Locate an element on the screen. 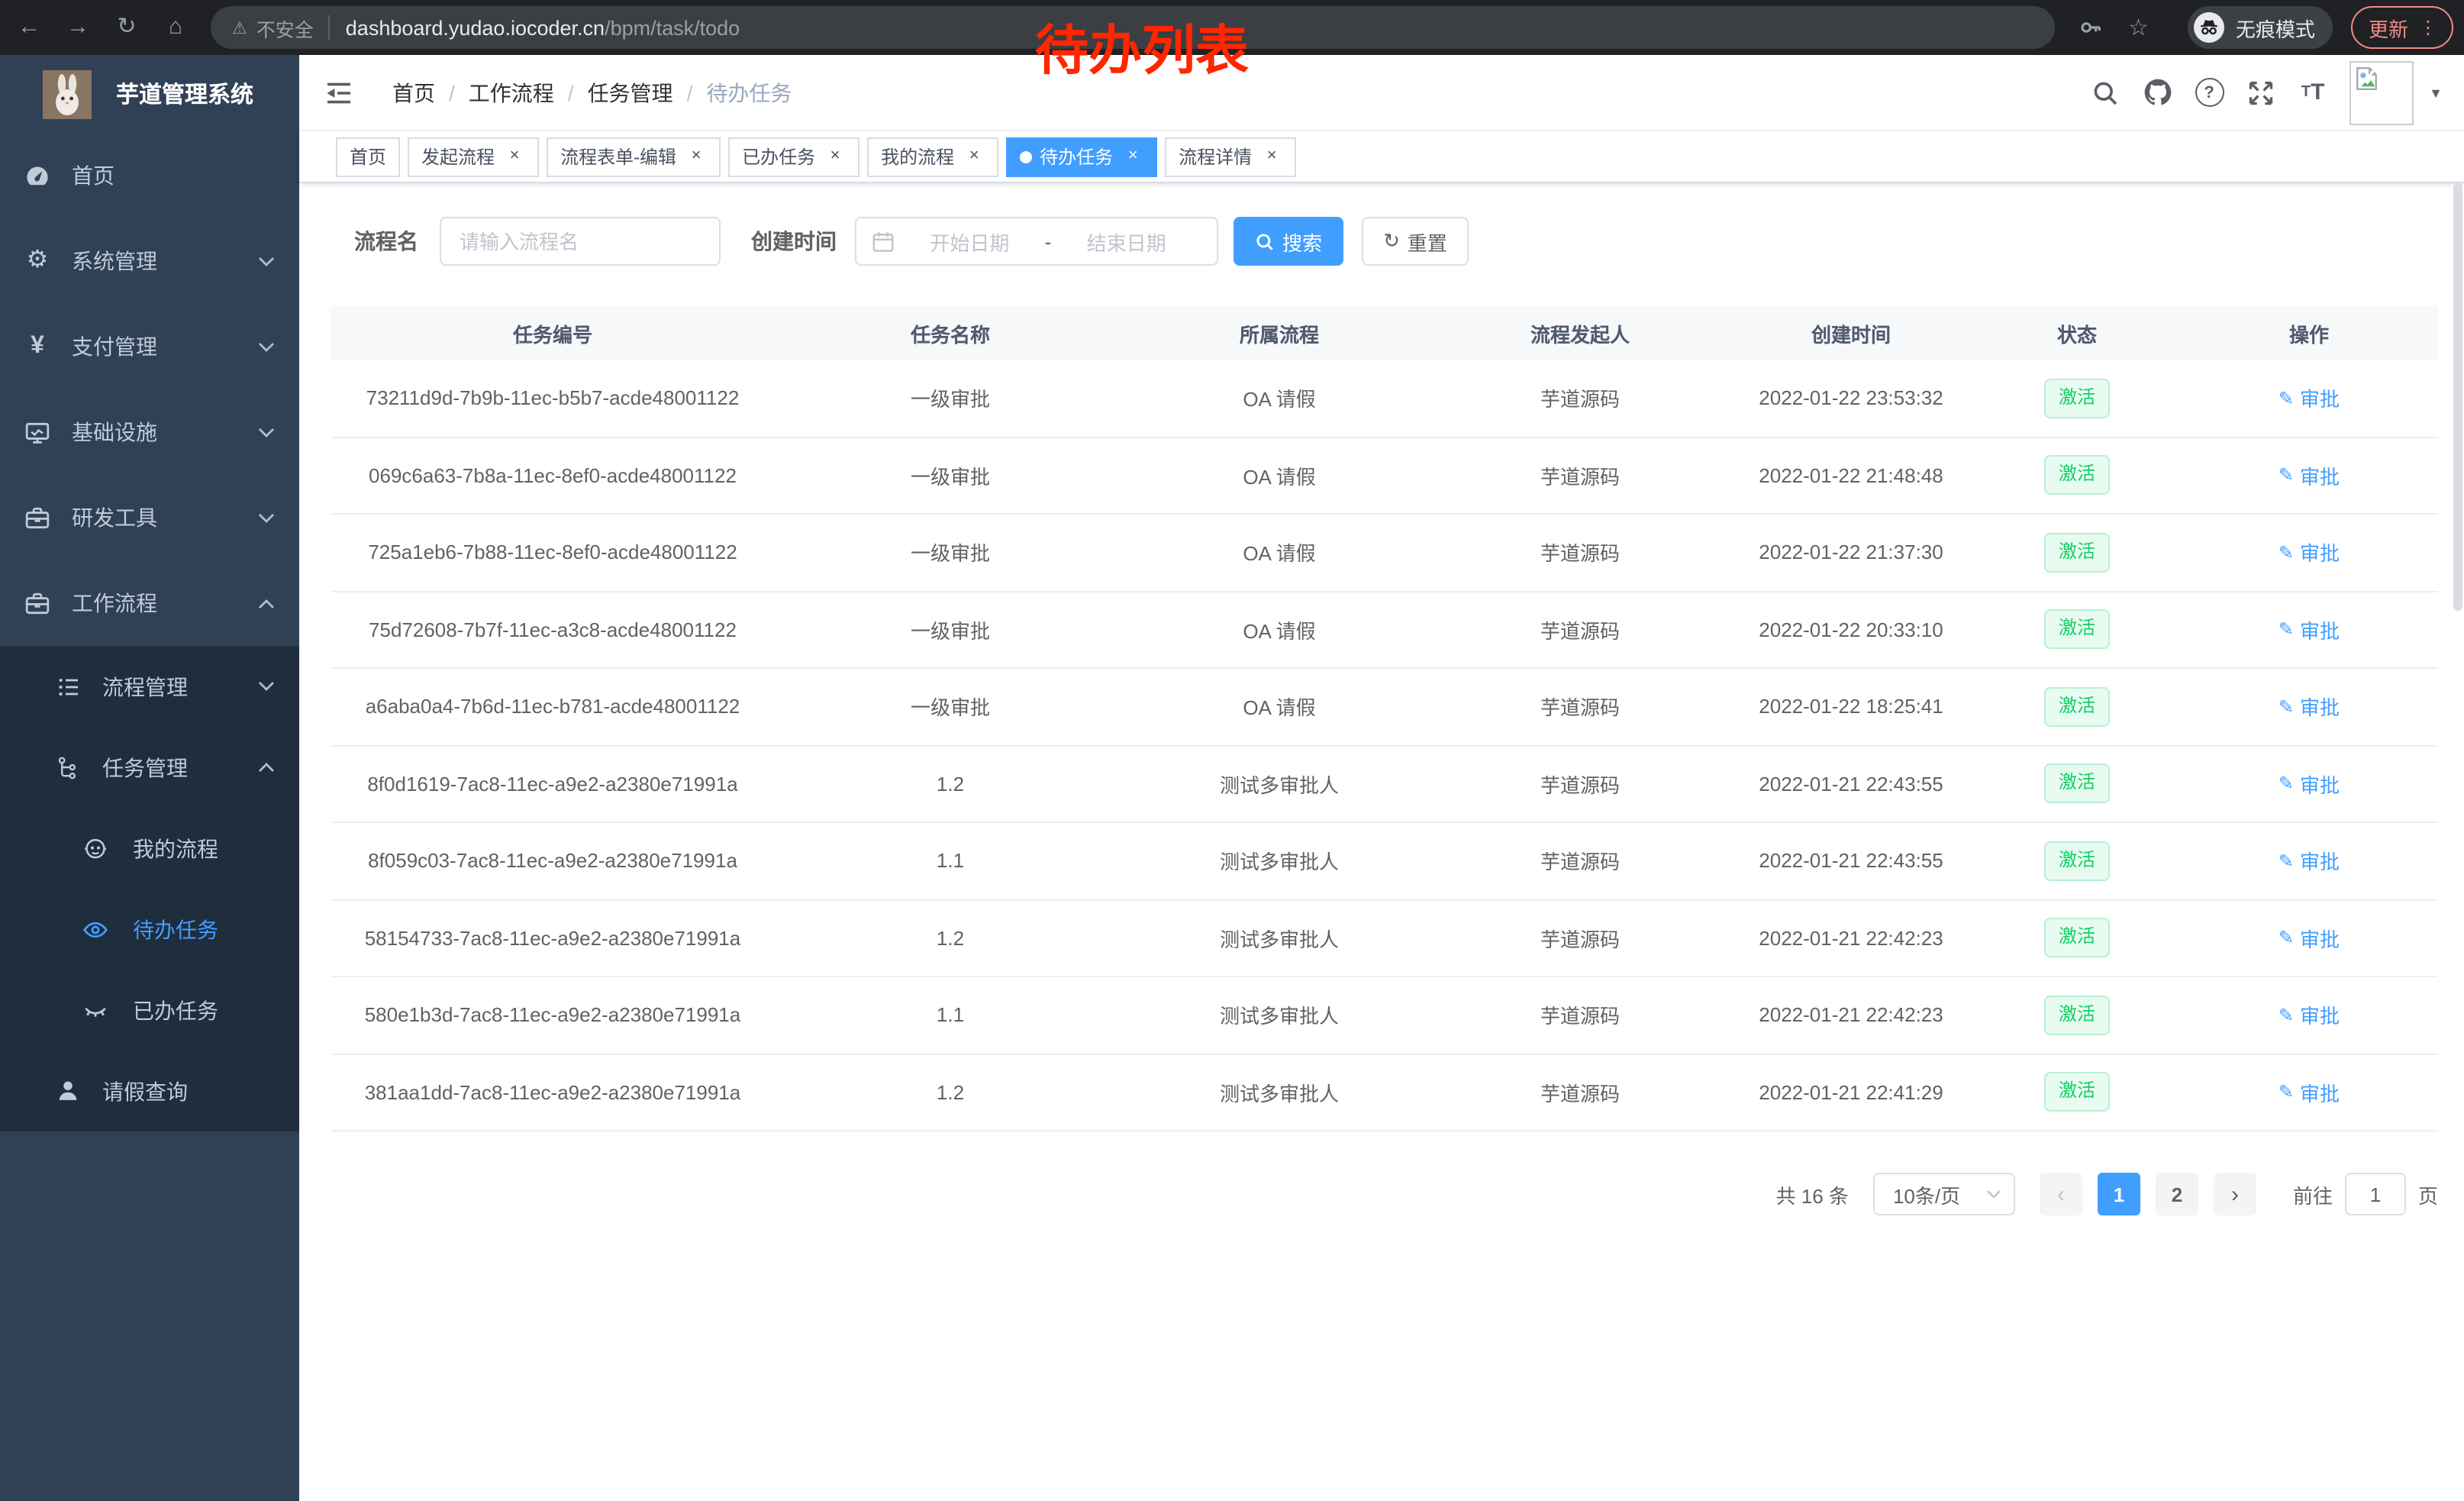 This screenshot has width=2464, height=1501. browser-menu-dots-icon: ⋮ is located at coordinates (2428, 27).